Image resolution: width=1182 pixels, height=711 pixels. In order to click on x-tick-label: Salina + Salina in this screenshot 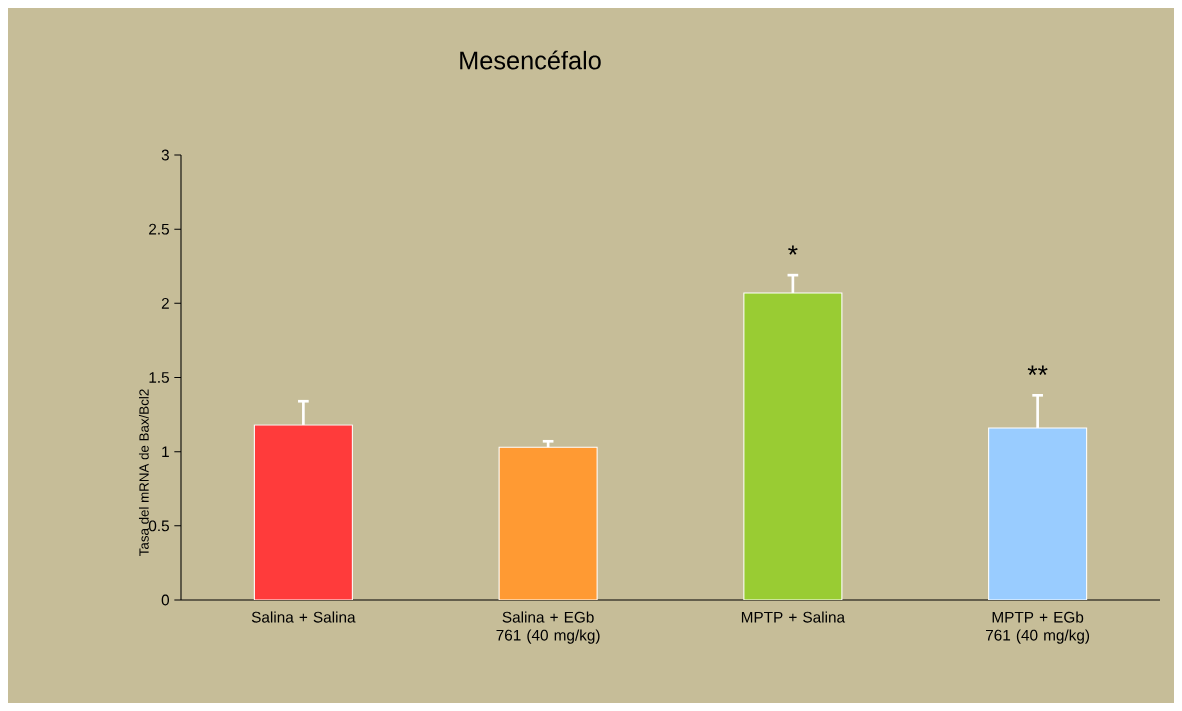, I will do `click(303, 617)`.